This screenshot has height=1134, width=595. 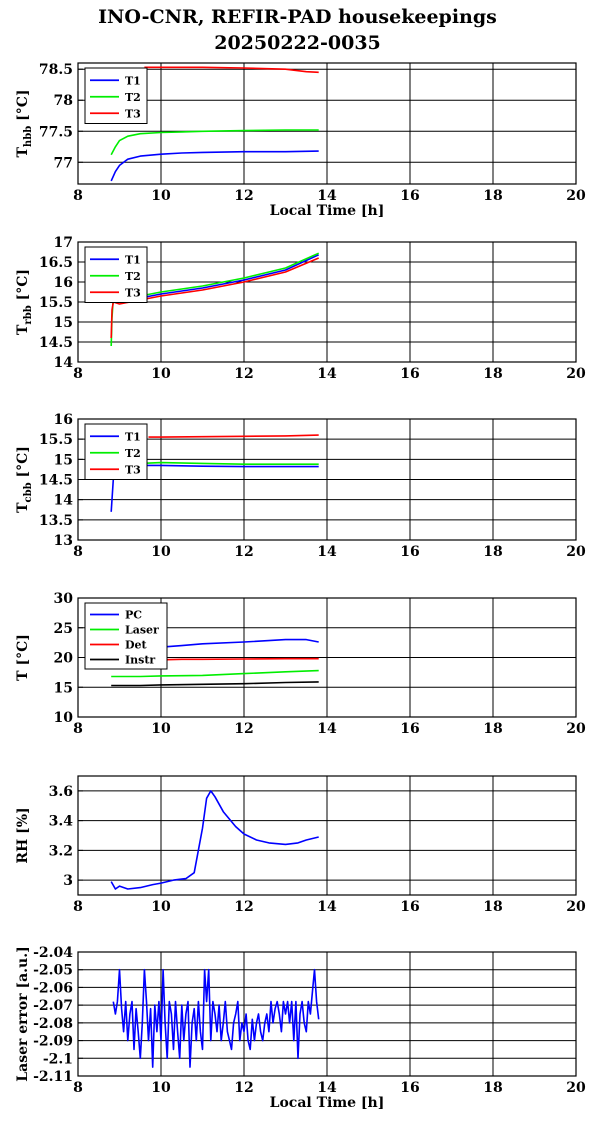 I want to click on y-axis-label: Thbb [°C], so click(x=24, y=124).